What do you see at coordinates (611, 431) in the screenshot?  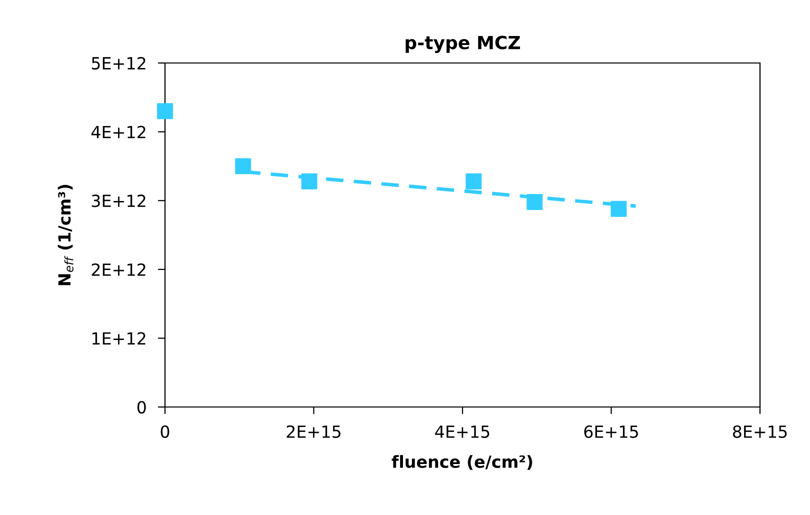 I see `x-tick-label: 6E+15` at bounding box center [611, 431].